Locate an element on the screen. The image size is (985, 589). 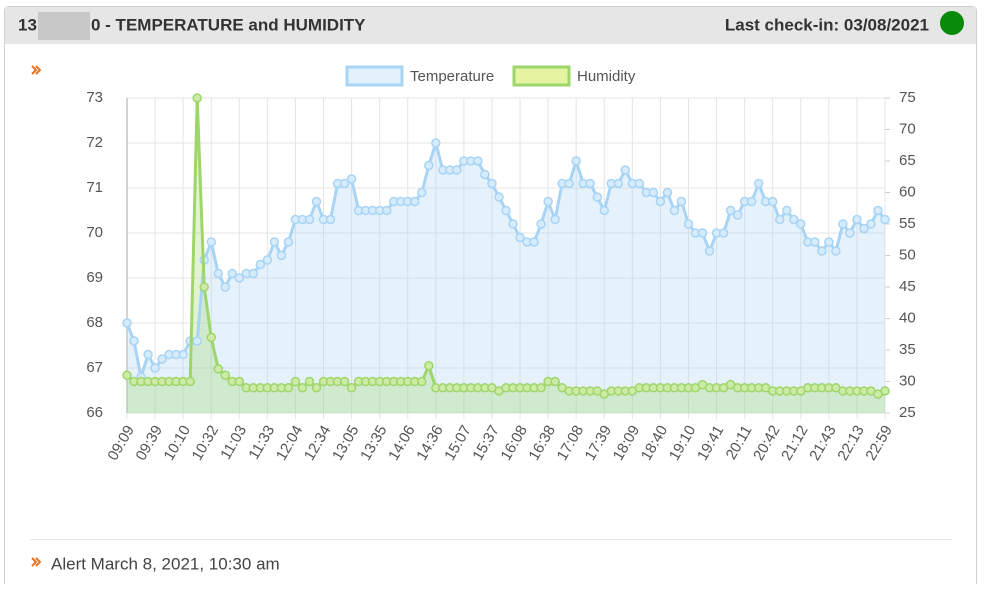
y-tick-label: 66 is located at coordinates (94, 412).